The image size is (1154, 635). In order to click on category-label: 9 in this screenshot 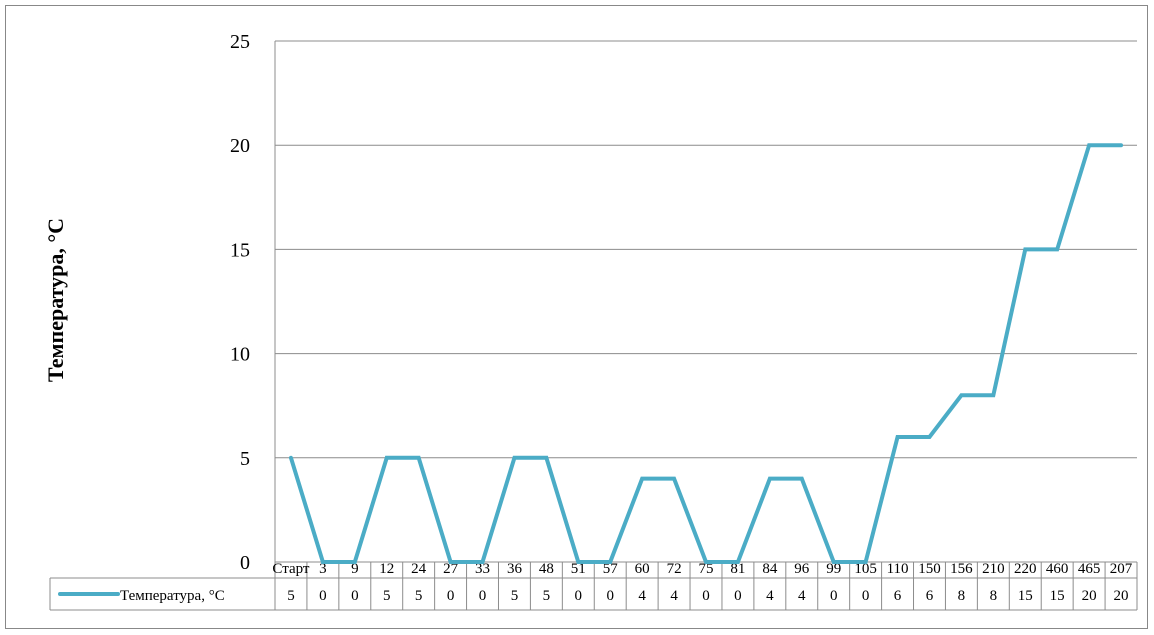, I will do `click(355, 569)`.